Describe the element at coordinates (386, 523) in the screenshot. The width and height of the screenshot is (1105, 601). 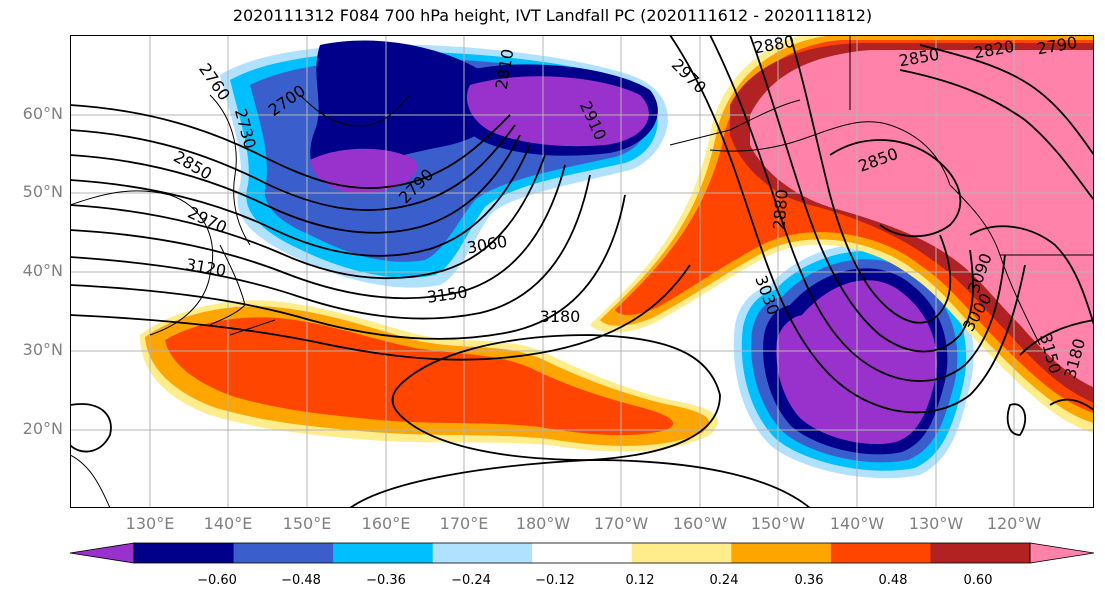
I see `lon-label: 160°E` at that location.